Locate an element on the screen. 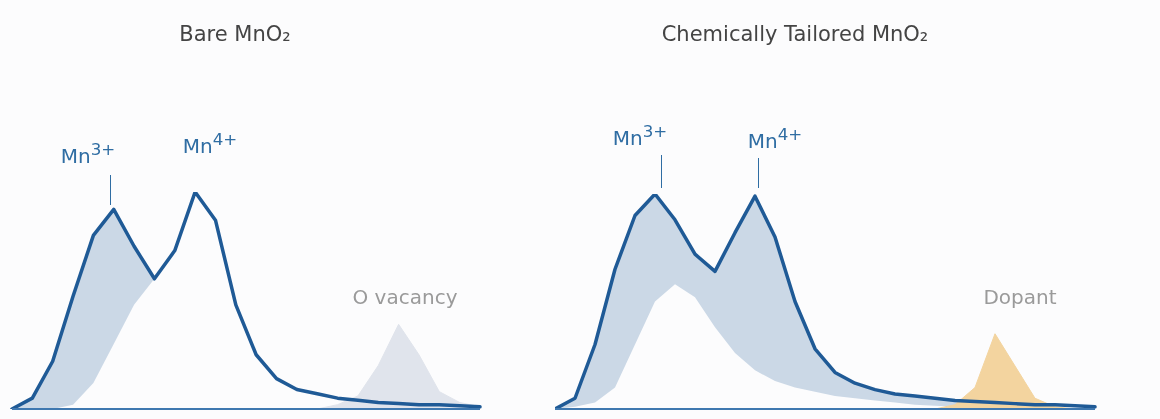  chart-title: Chemically Tailored MnO₂ is located at coordinates (795, 34).